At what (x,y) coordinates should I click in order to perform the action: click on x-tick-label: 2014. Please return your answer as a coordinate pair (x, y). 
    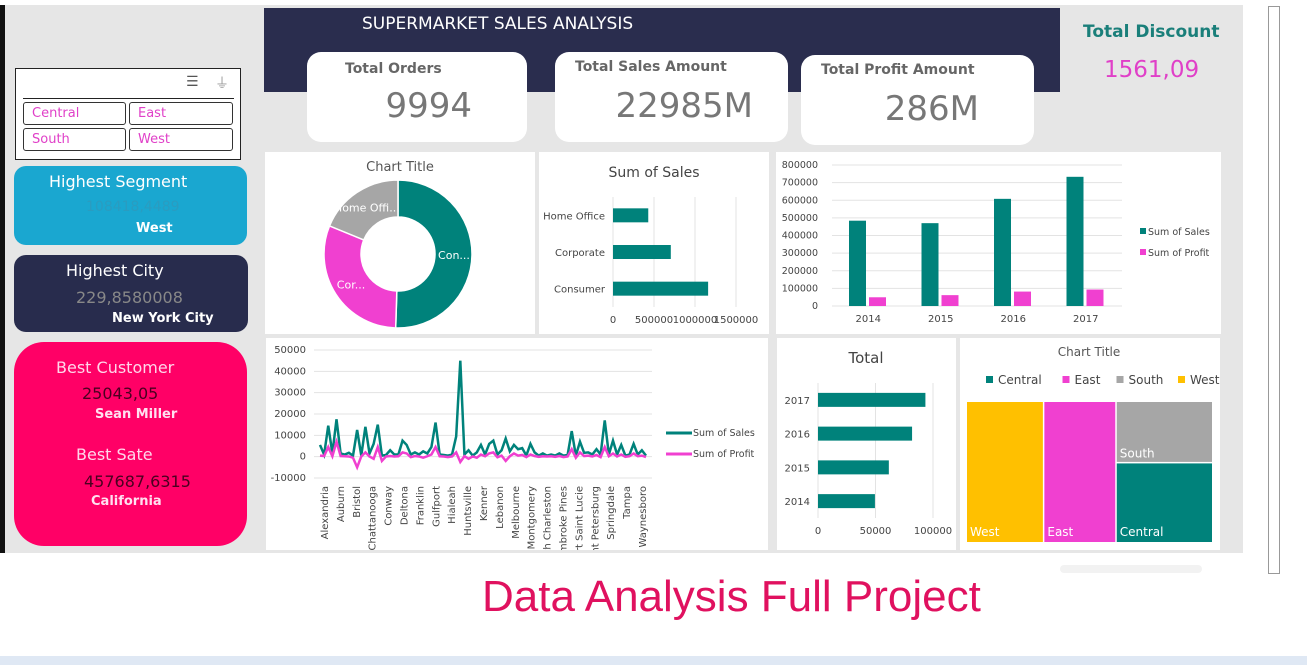
    Looking at the image, I should click on (868, 319).